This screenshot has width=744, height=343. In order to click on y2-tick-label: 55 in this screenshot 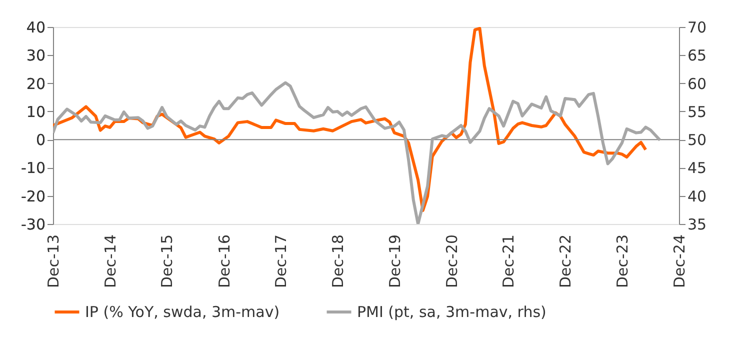, I will do `click(697, 111)`.